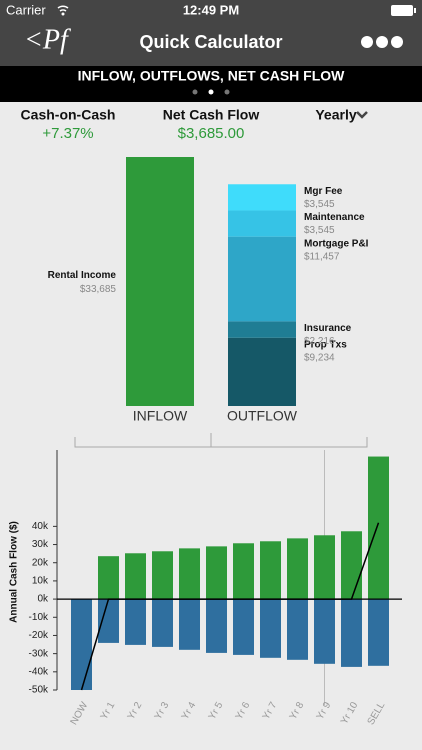 The height and width of the screenshot is (750, 422). What do you see at coordinates (39, 690) in the screenshot?
I see `y-tick-label: -50k` at bounding box center [39, 690].